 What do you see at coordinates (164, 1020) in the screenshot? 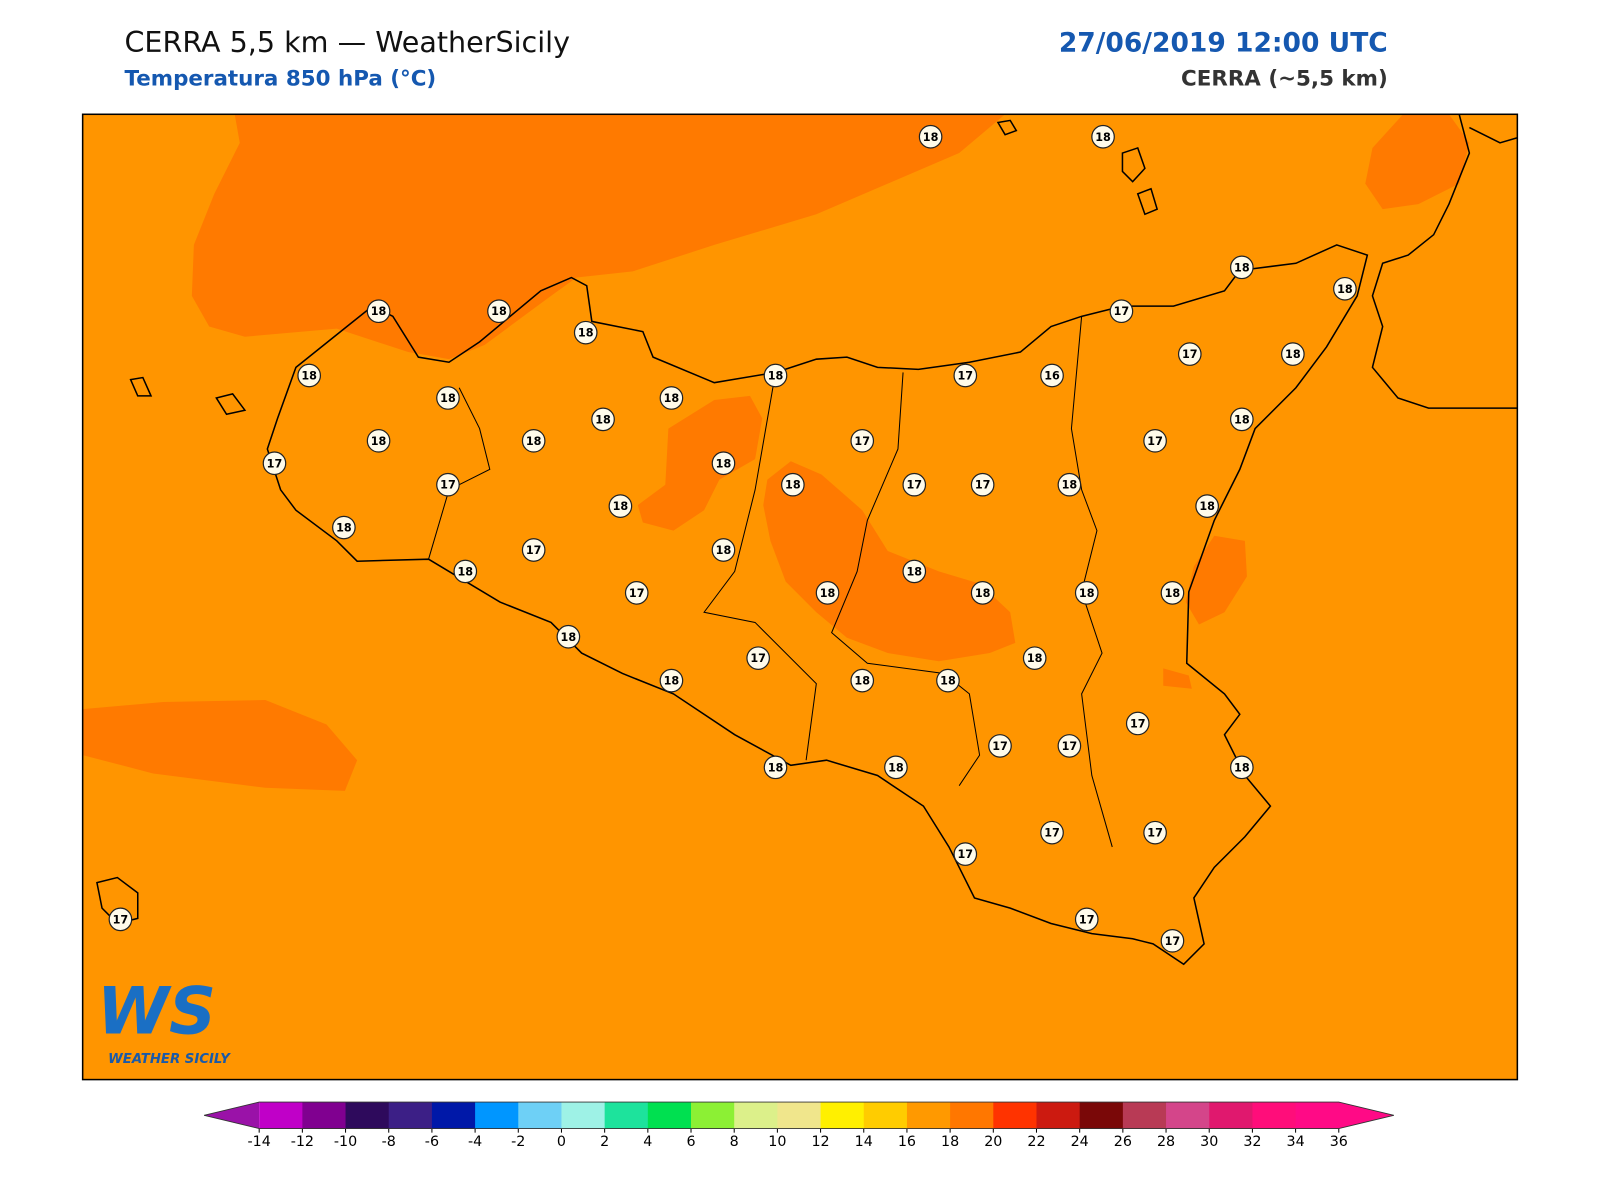
I see `logo: WS WEATHER SICILY` at bounding box center [164, 1020].